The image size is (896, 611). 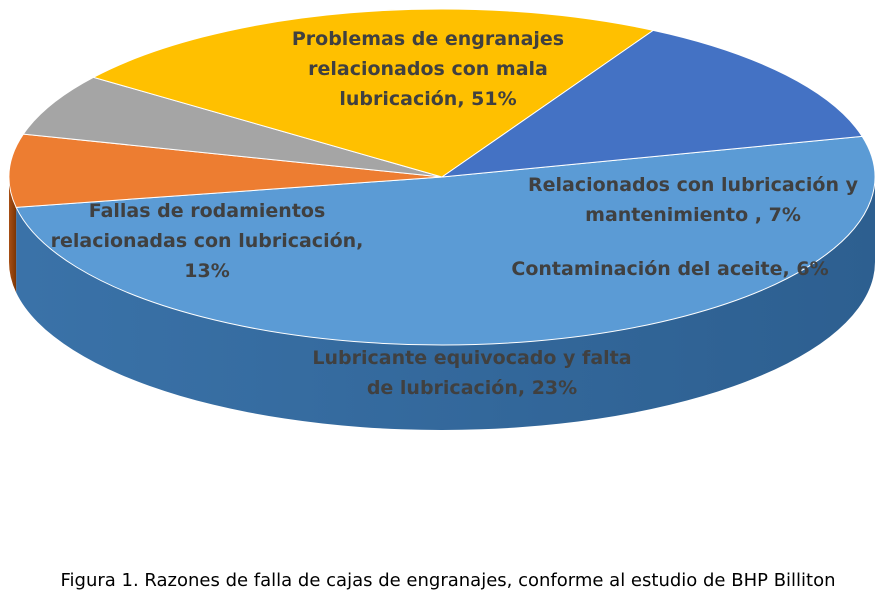 I want to click on slice-label-line: Fallas de rodamientos, so click(x=207, y=211).